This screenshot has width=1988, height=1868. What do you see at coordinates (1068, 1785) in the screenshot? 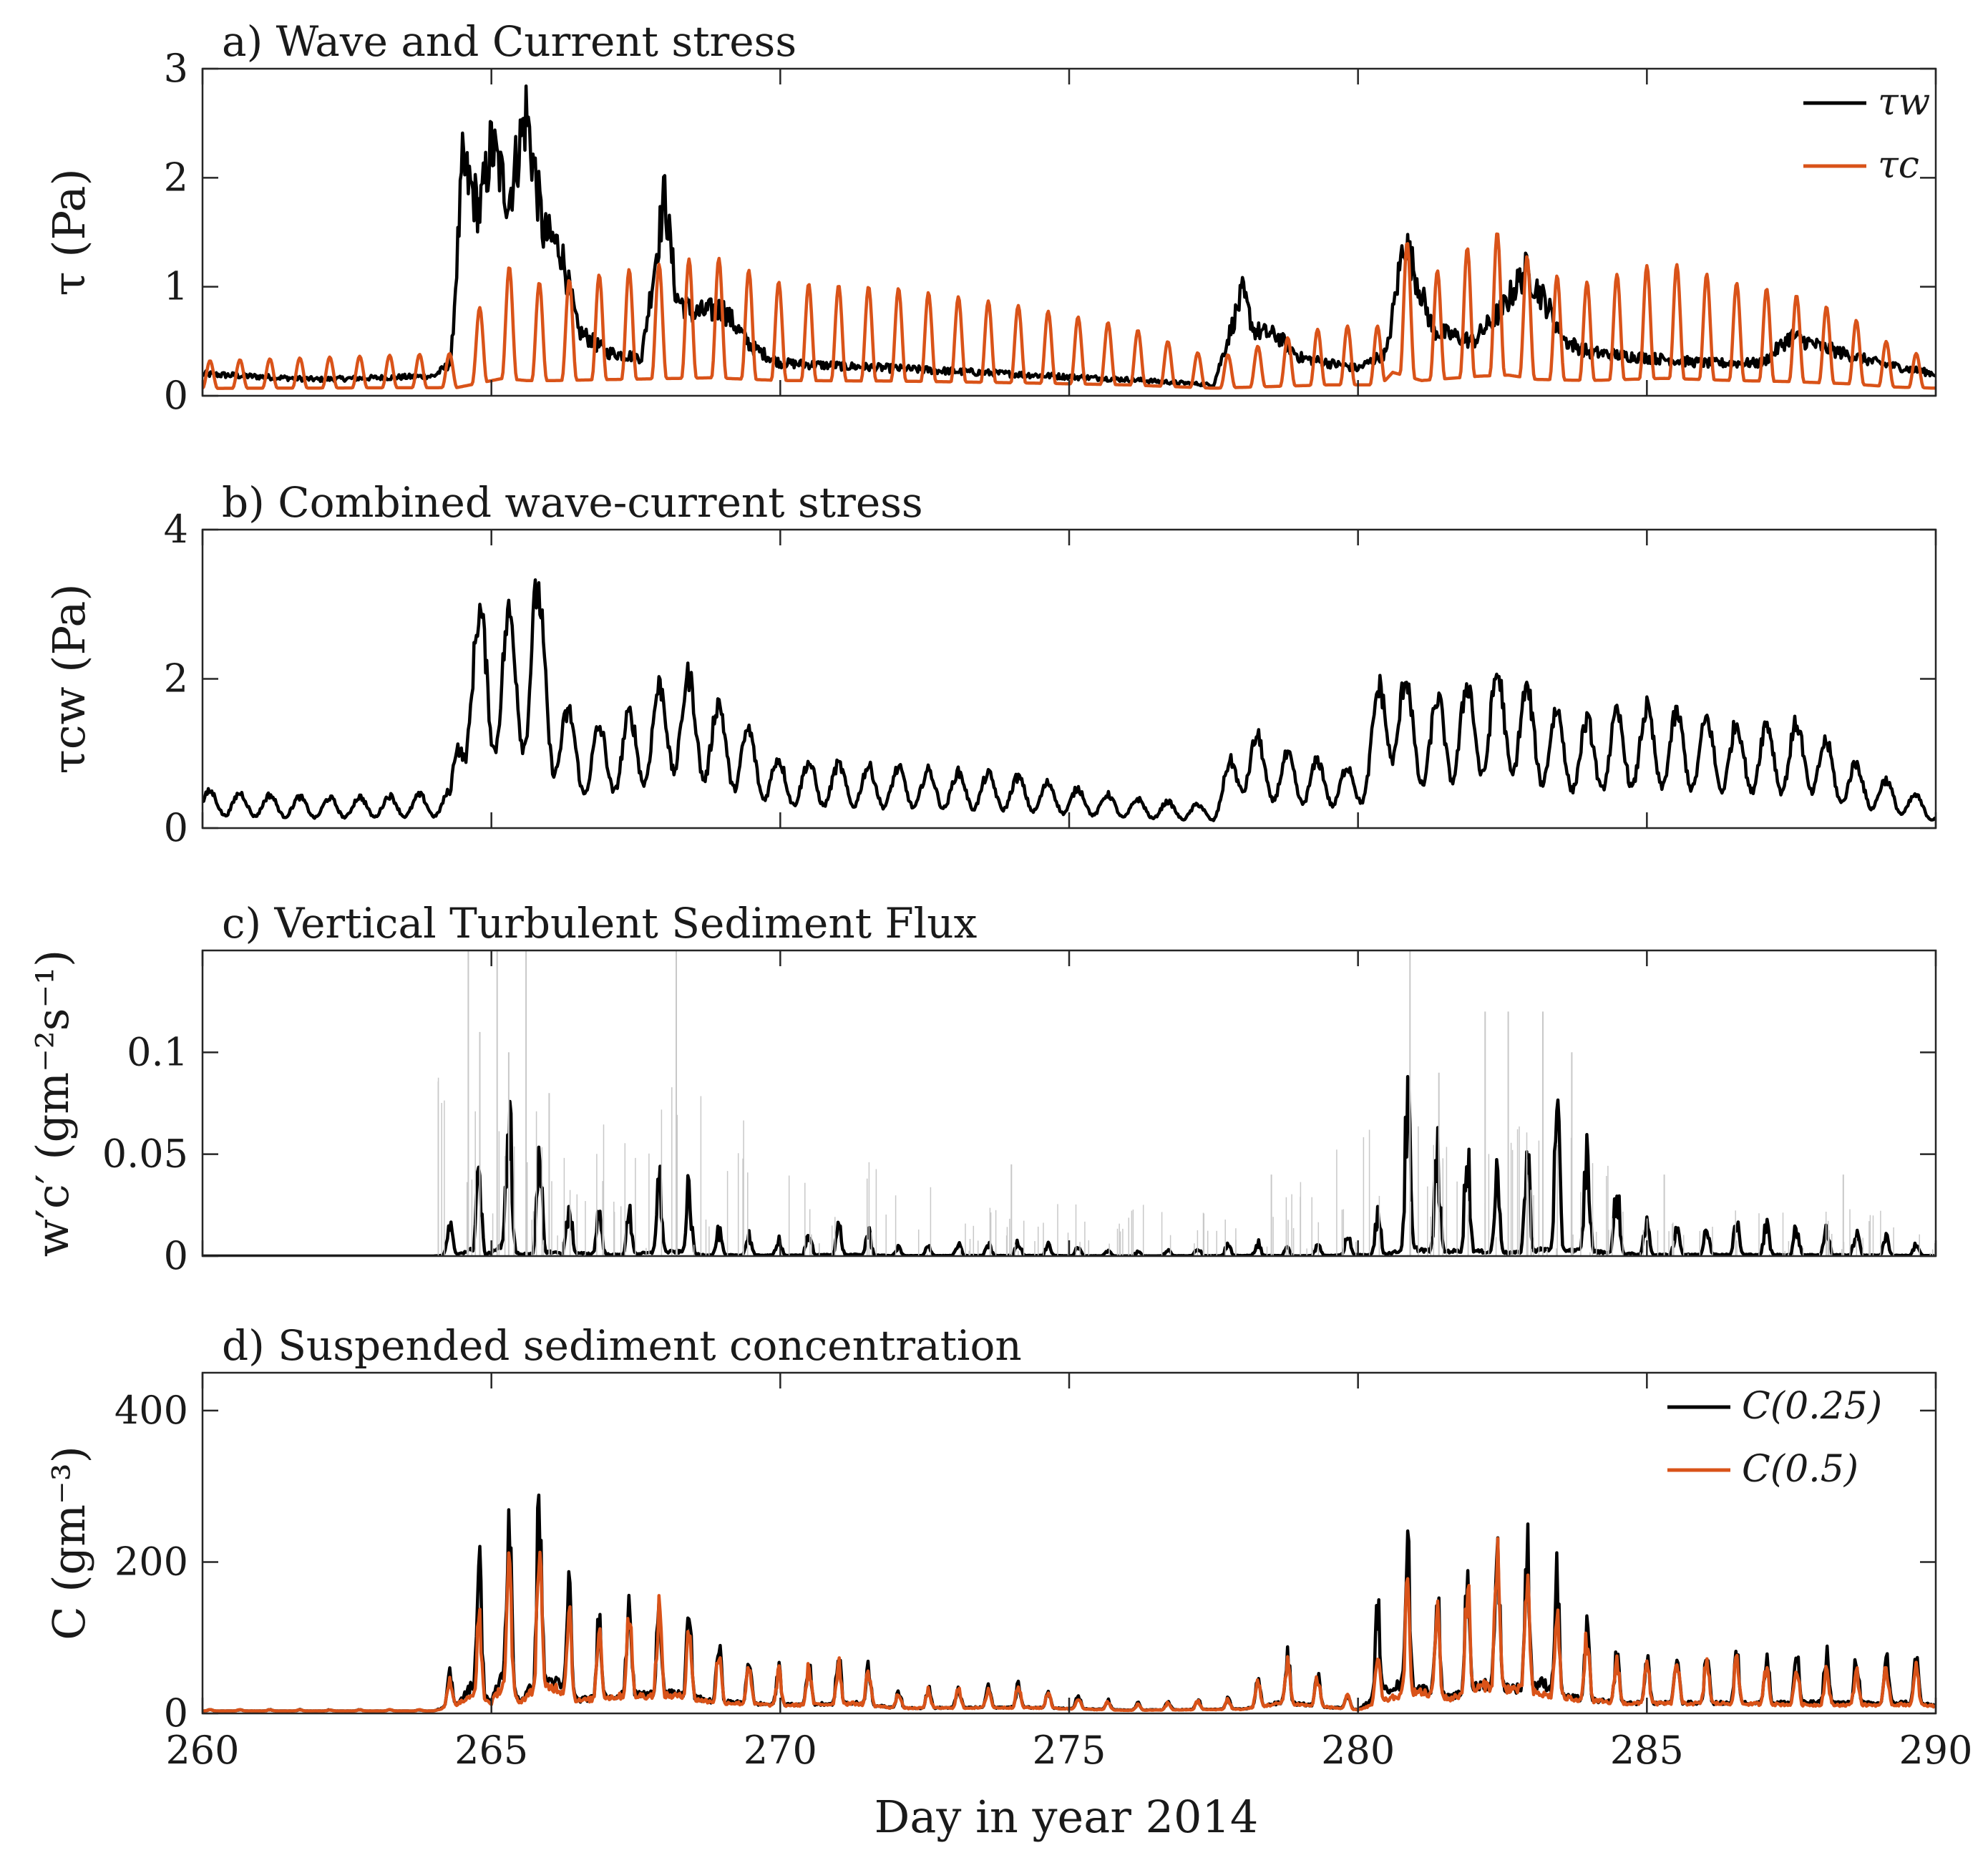
I see `x-axis: Day in year 2014 260 265 270 275 280 285 290` at bounding box center [1068, 1785].